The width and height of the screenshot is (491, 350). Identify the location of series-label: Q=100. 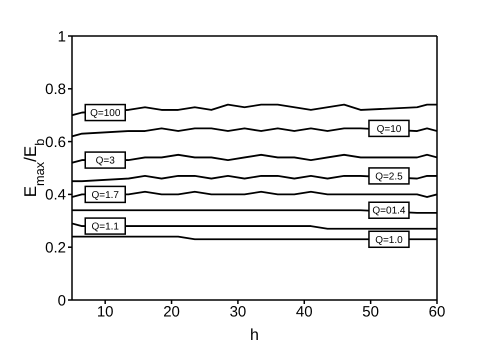
(105, 114).